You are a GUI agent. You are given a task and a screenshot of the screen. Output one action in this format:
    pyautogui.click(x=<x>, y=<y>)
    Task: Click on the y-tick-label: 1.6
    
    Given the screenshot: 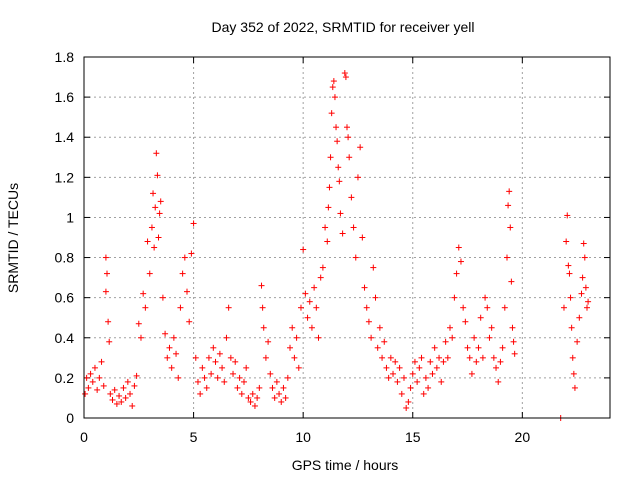 What is the action you would take?
    pyautogui.click(x=65, y=97)
    